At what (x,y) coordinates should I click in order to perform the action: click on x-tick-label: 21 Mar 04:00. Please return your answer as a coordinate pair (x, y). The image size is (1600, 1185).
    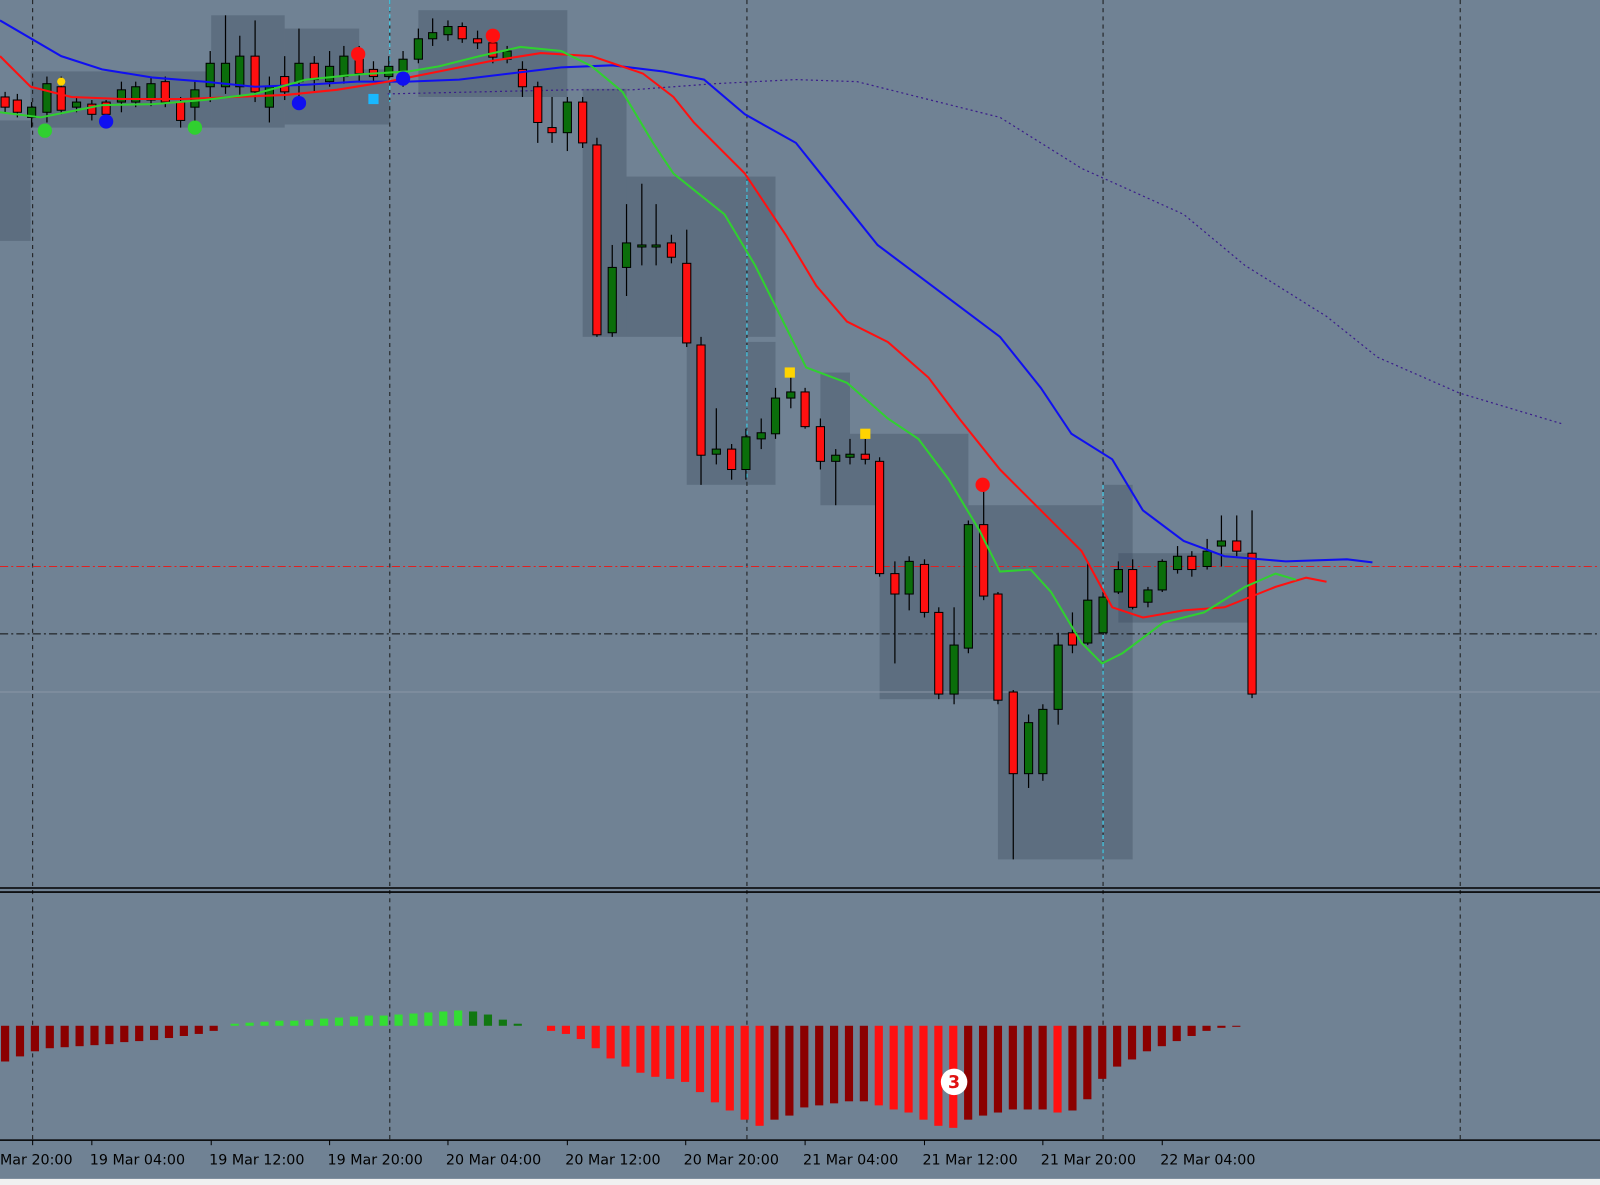
    Looking at the image, I should click on (850, 1161).